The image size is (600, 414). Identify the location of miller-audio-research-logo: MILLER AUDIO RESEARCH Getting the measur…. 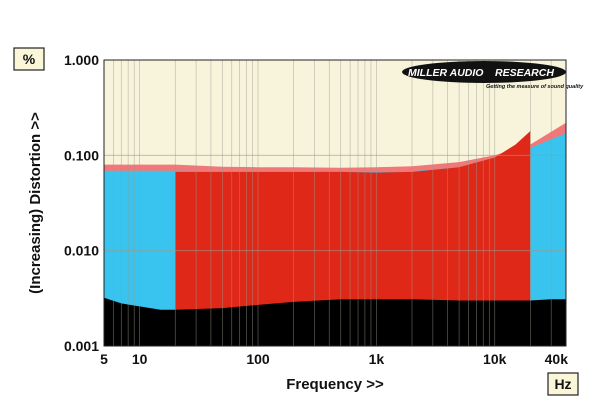
(493, 75).